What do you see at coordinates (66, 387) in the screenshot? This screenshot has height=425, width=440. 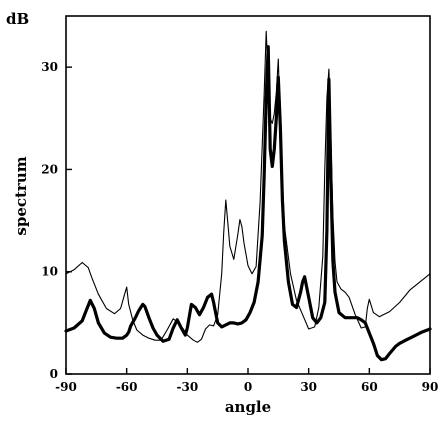 I see `x-tick-label: -90` at bounding box center [66, 387].